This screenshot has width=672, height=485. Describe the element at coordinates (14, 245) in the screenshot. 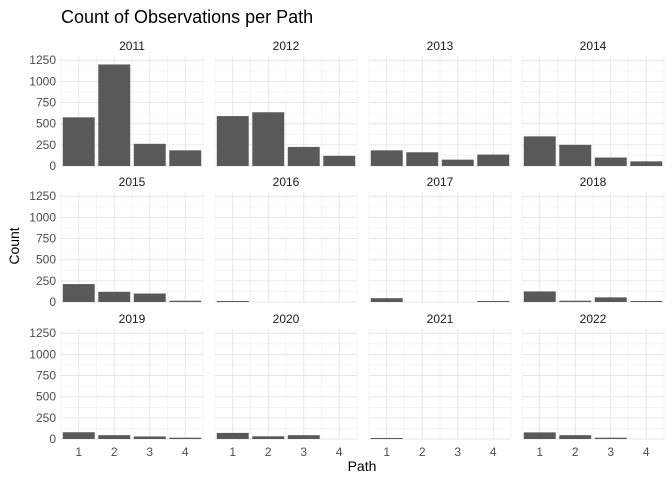

I see `y-axis-title: Count` at that location.